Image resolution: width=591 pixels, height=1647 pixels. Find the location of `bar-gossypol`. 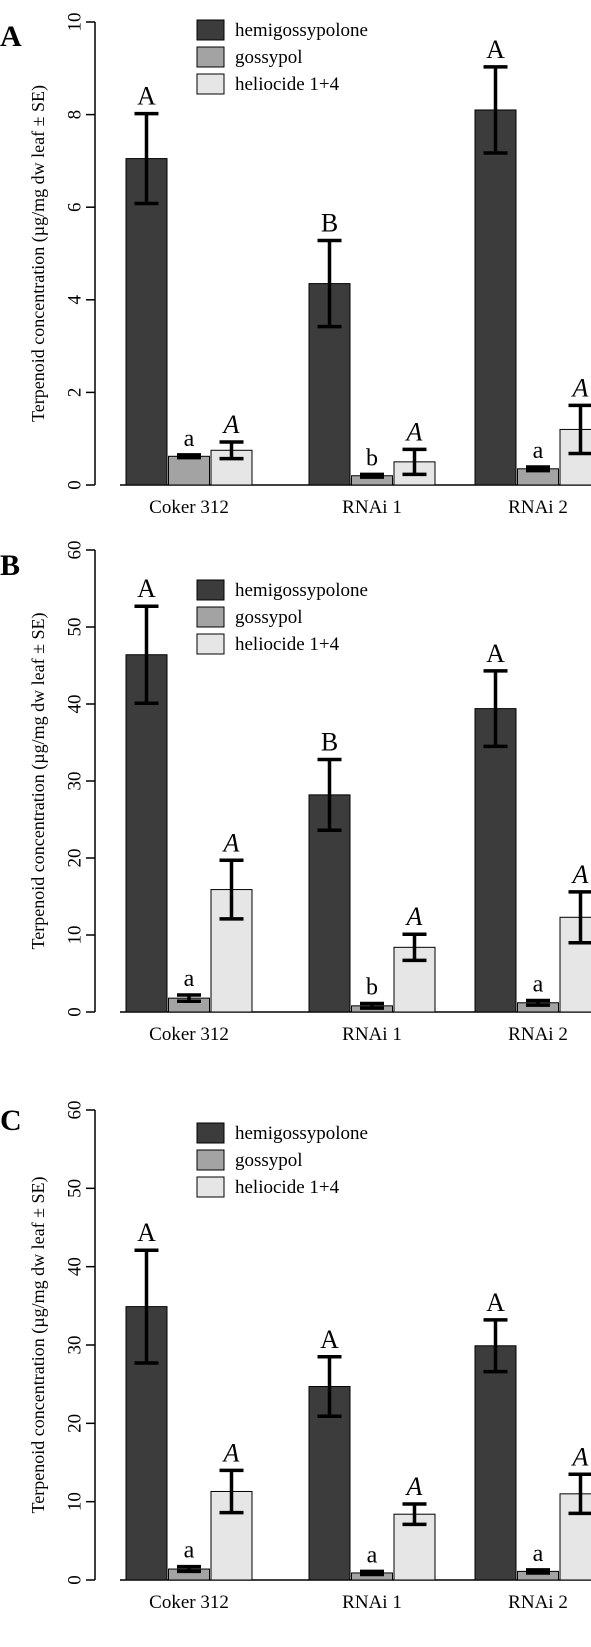

bar-gossypol is located at coordinates (189, 470).